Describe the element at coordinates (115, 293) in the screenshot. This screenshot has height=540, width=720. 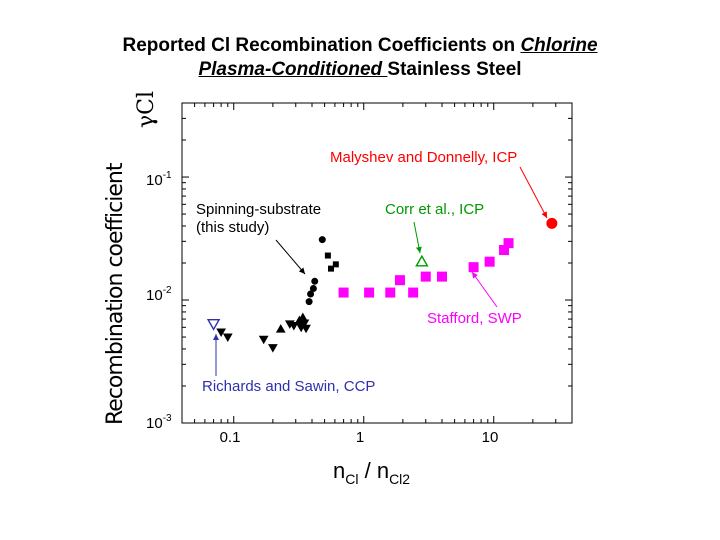
I see `y-overlay-text: Recombination coefficient` at that location.